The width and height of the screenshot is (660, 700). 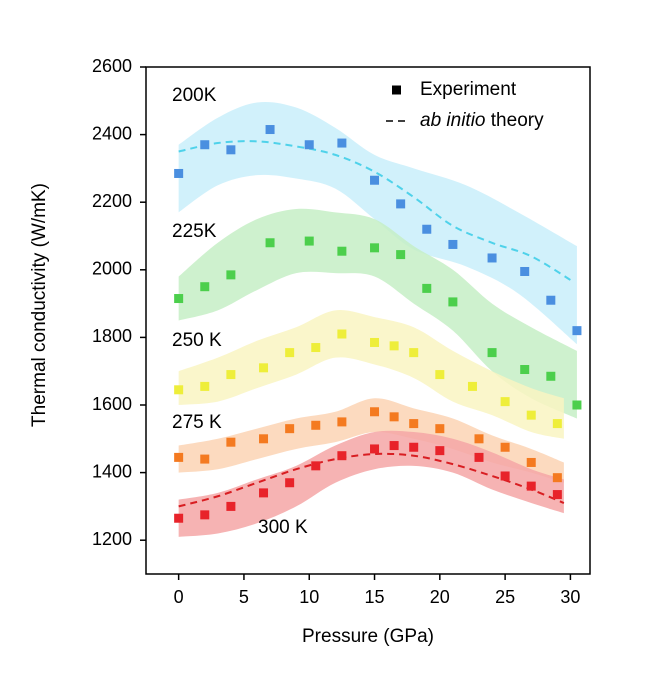 I want to click on y-tick-label: 1800, so click(x=112, y=336).